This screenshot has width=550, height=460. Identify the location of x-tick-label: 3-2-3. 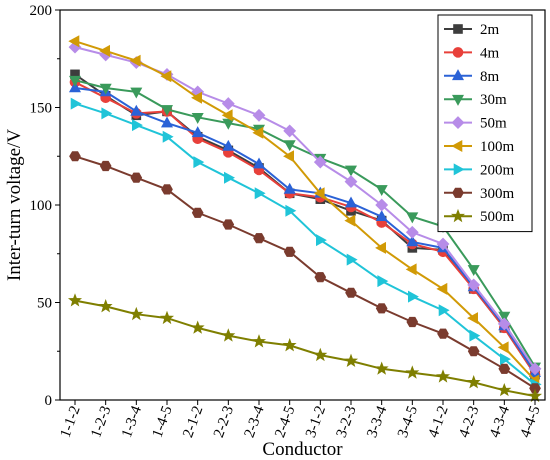
(347, 422).